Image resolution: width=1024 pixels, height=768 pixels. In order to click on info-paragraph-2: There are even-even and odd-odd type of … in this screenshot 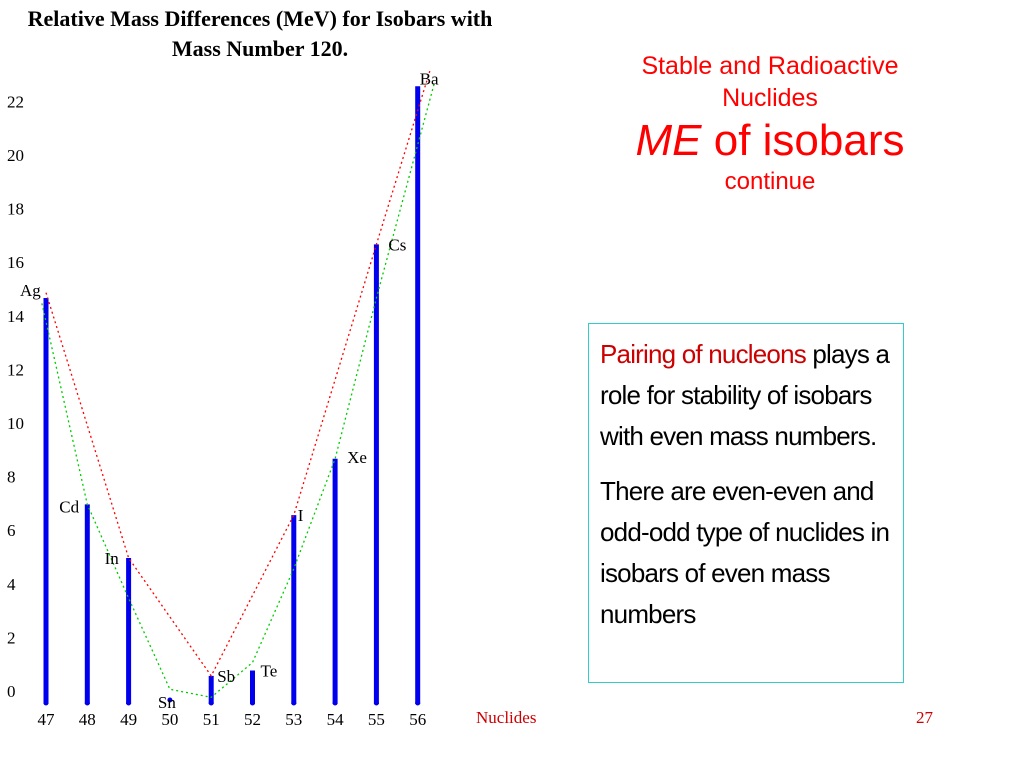, I will do `click(745, 552)`.